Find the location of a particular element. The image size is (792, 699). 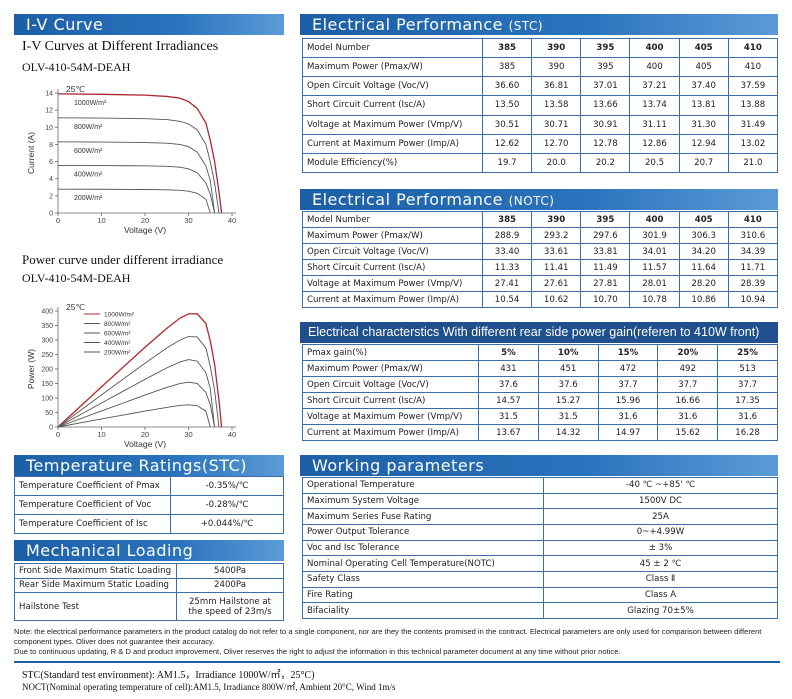

table-cell: 10.70 is located at coordinates (605, 299).